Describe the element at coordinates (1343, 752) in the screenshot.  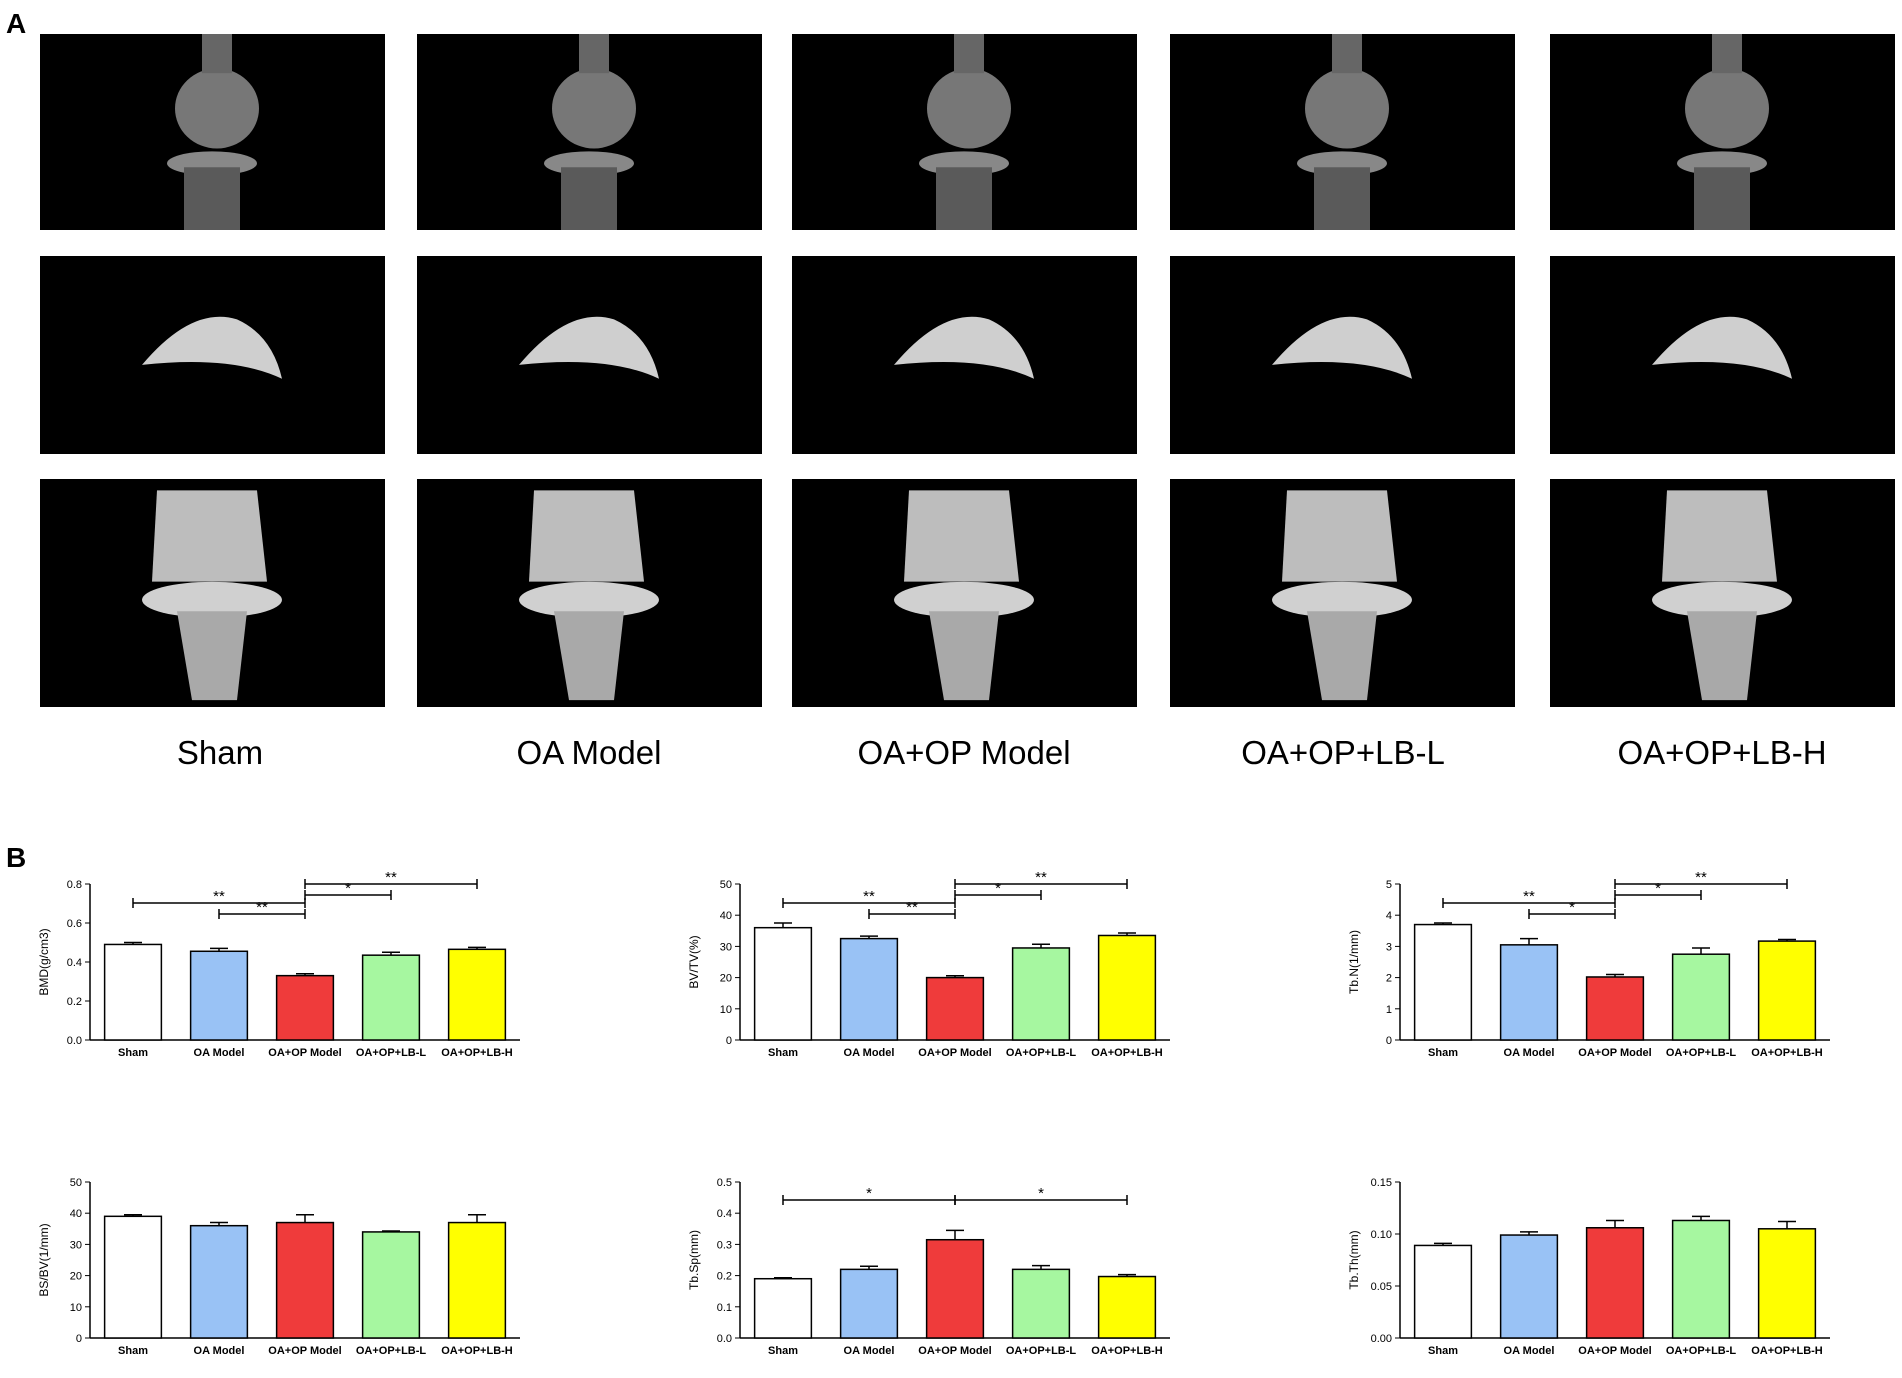
I see `group-label: OA+OP+LB-L` at that location.